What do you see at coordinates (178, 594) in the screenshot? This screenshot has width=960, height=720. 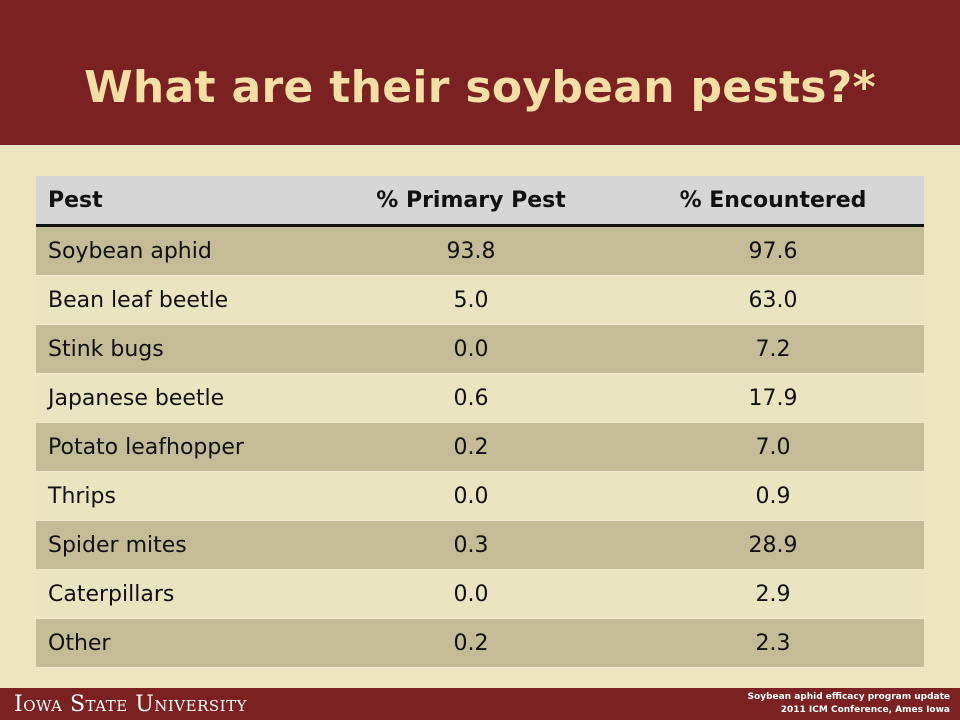 I see `pest-name-cell: Caterpillars` at bounding box center [178, 594].